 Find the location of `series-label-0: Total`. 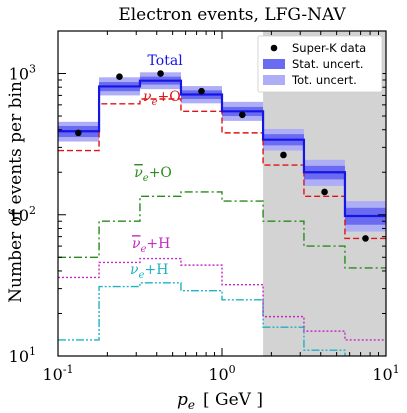

series-label-0: Total is located at coordinates (166, 61).